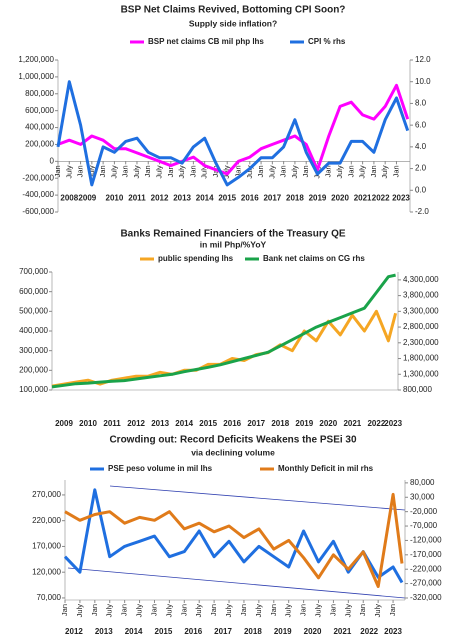 Image resolution: width=467 pixels, height=640 pixels. I want to click on legend-label: Monthly Deficit in mil rhs, so click(326, 468).